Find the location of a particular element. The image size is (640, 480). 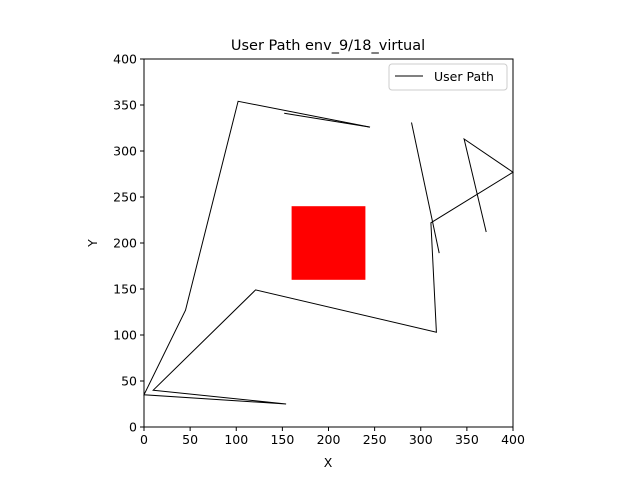

x-tick-label: 250 is located at coordinates (375, 439).